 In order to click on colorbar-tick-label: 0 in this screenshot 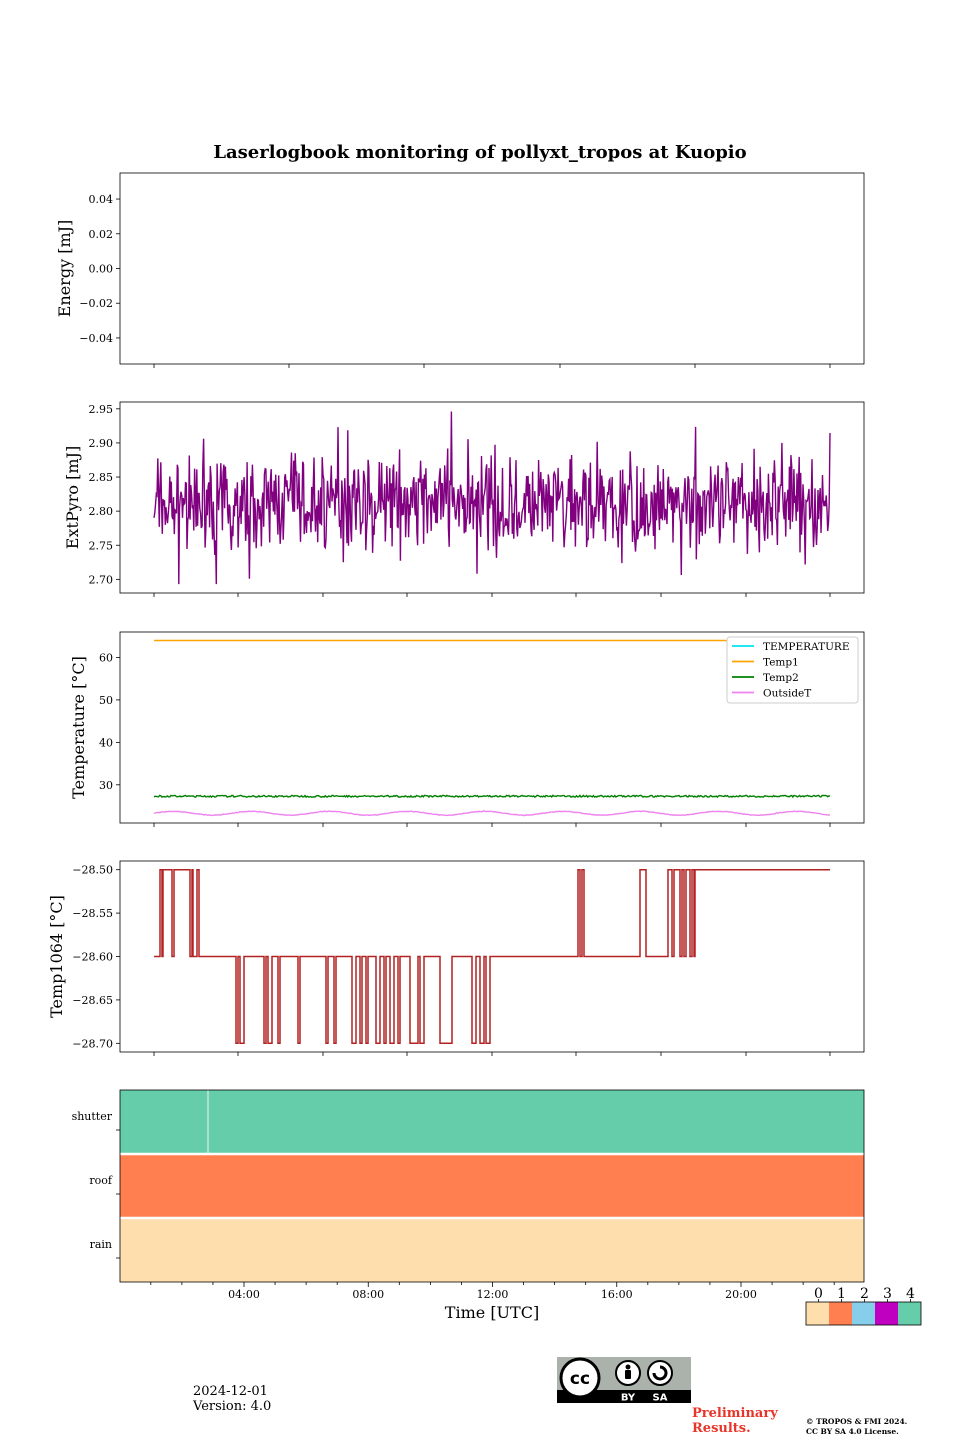, I will do `click(818, 1294)`.